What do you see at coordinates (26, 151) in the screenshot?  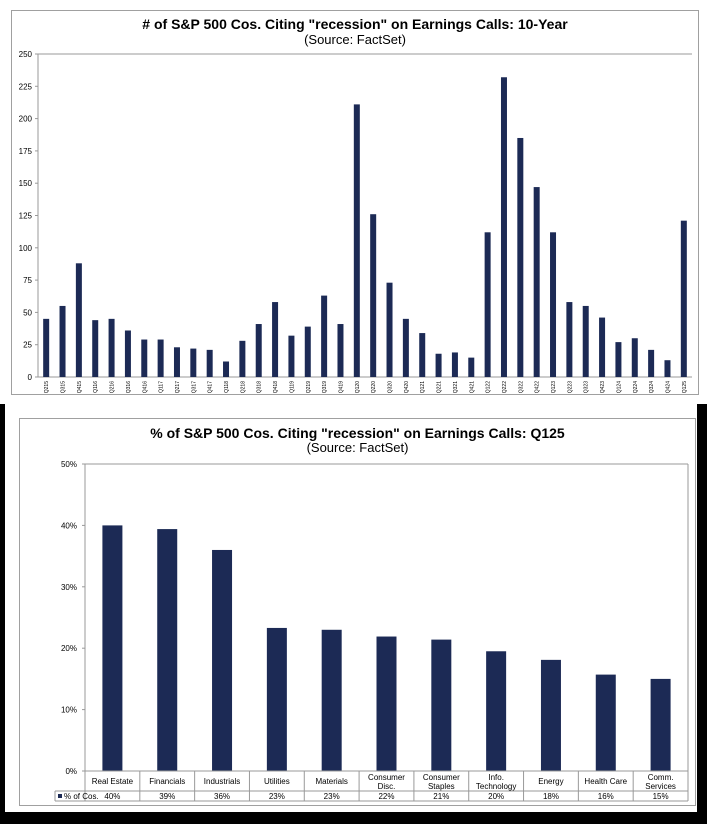 I see `y-tick-label: 175` at bounding box center [26, 151].